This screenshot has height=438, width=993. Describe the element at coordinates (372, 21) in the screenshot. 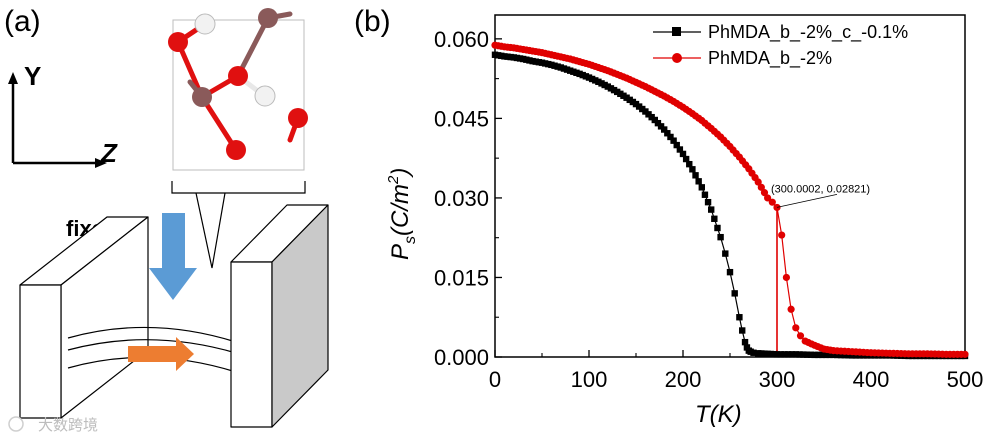

I see `panel-b-label: (b)` at that location.